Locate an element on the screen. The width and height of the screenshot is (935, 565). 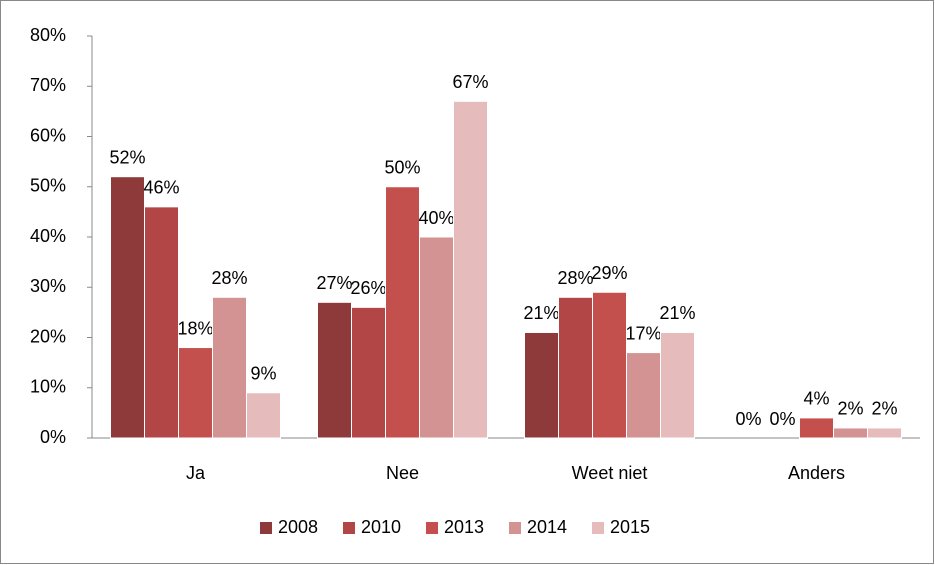
y-tick-label: 0% is located at coordinates (53, 437).